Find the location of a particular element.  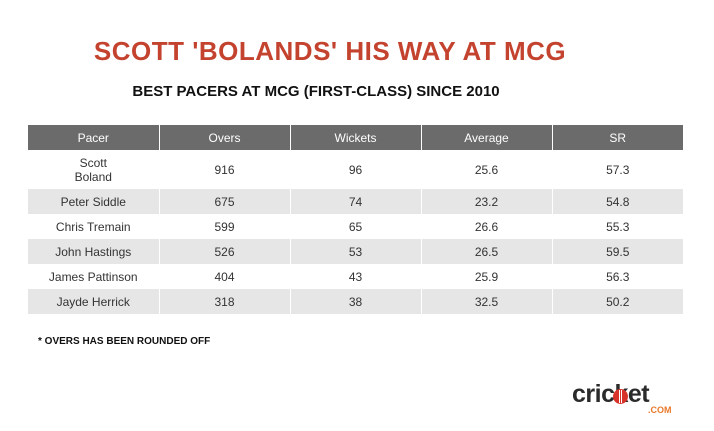

overs-cell: 404 is located at coordinates (224, 276).